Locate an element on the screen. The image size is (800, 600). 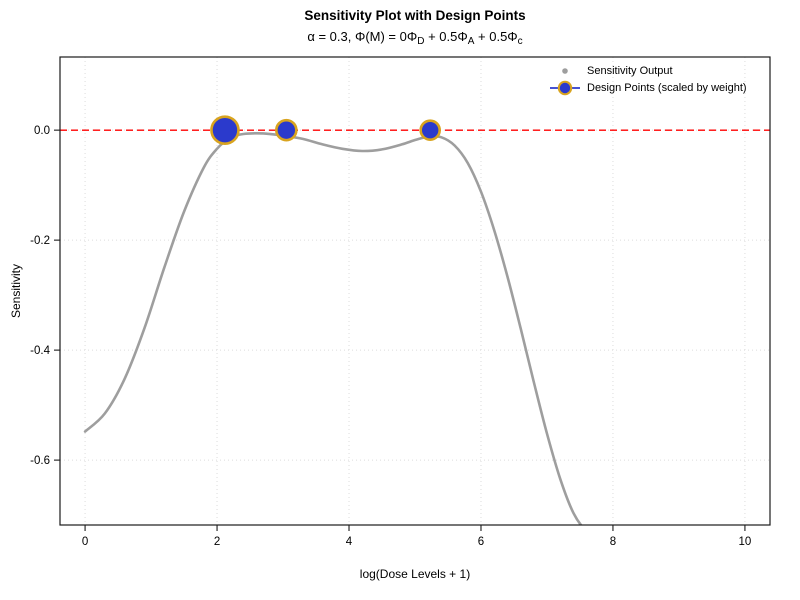
y-tick-label: 0.0 is located at coordinates (42, 131).